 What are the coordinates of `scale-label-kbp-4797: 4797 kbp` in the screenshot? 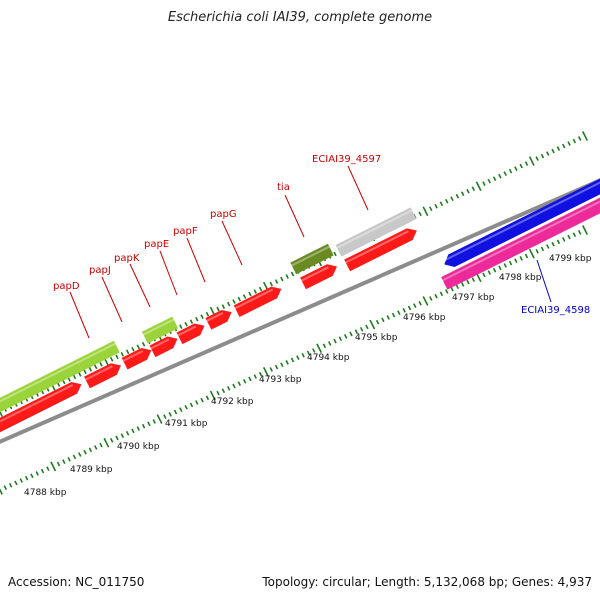 It's located at (473, 298).